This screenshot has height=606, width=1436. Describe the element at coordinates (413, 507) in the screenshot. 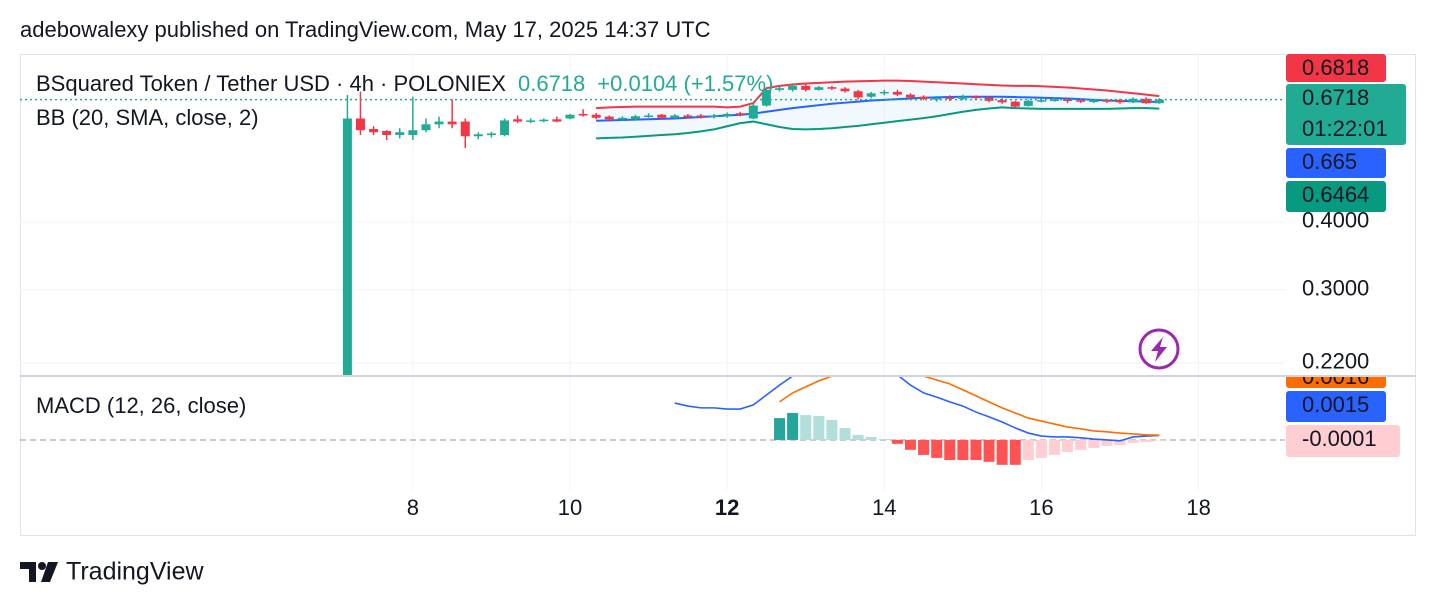

I see `x-tick-label: 8` at that location.